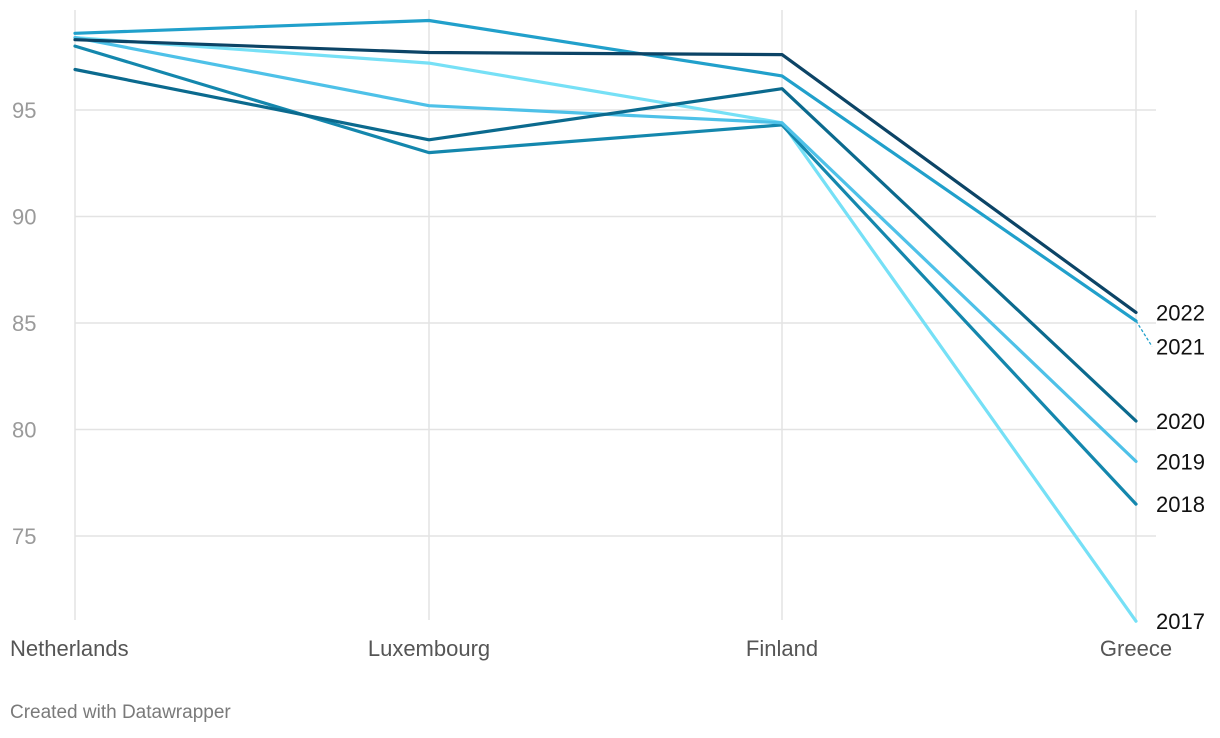  What do you see at coordinates (1180, 312) in the screenshot?
I see `series-label-2022: 2022` at bounding box center [1180, 312].